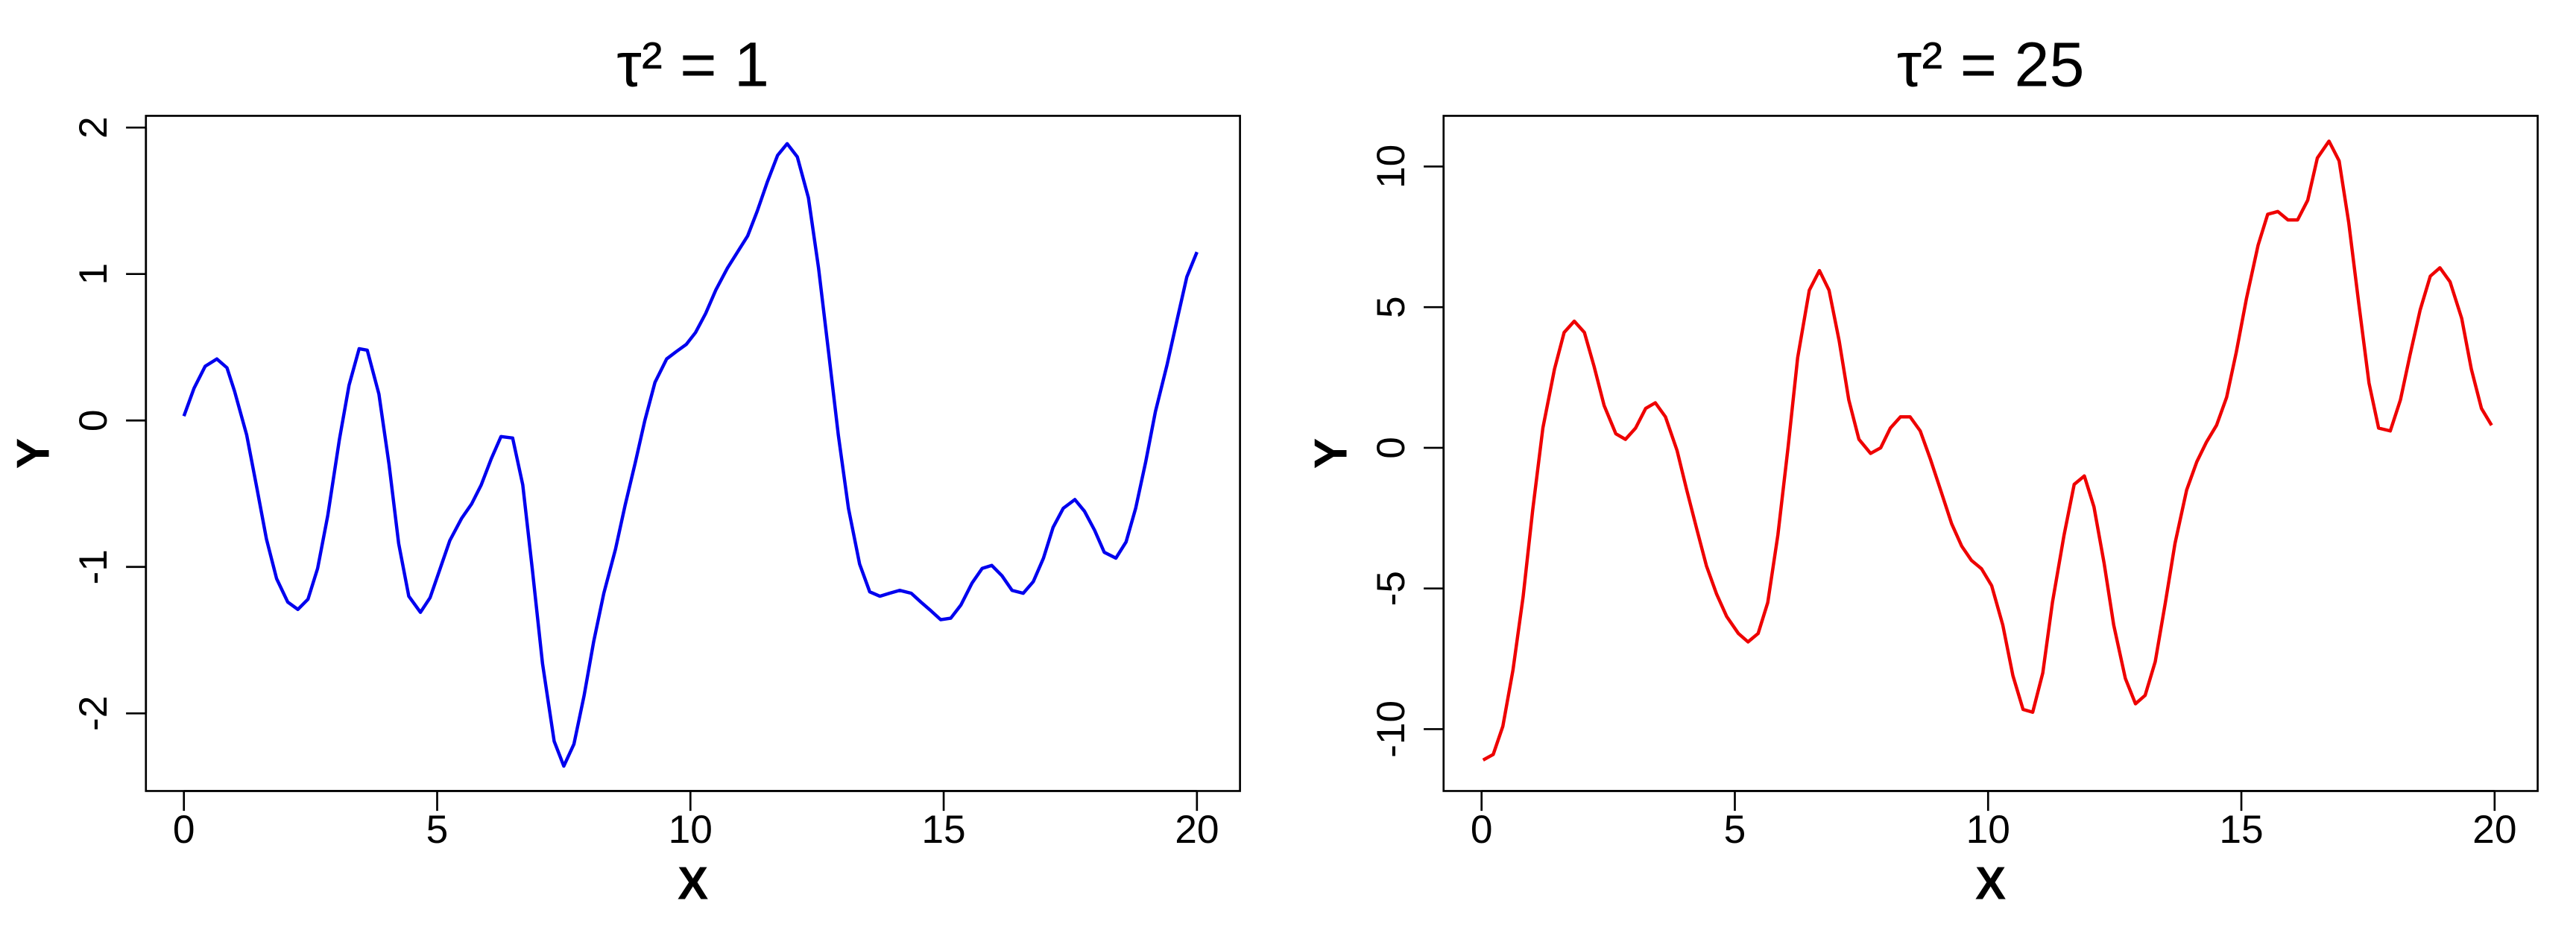 This screenshot has height=930, width=2576. What do you see at coordinates (1391, 729) in the screenshot?
I see `y-tick-label: -10` at bounding box center [1391, 729].